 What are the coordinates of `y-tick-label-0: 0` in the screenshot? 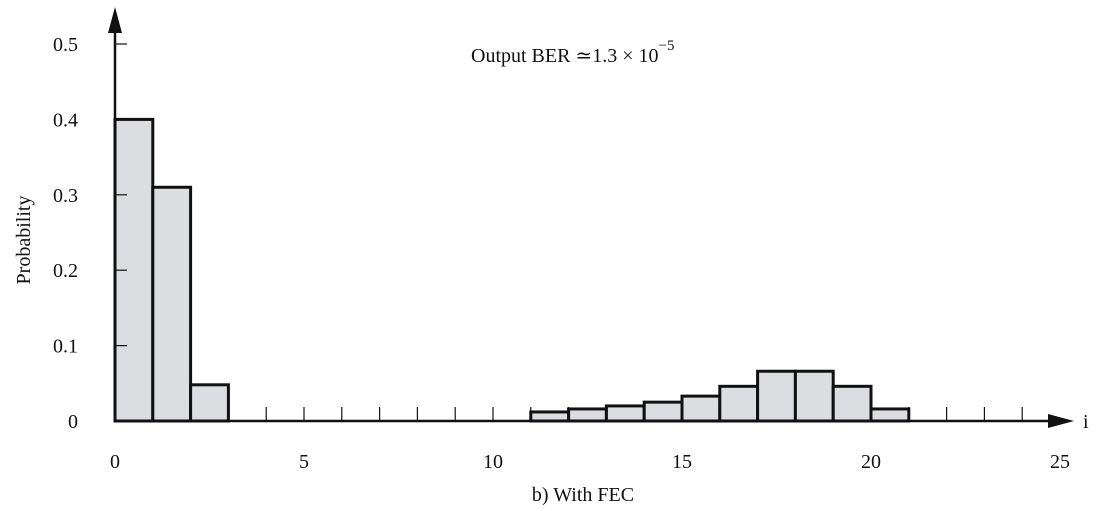 It's located at (73, 422).